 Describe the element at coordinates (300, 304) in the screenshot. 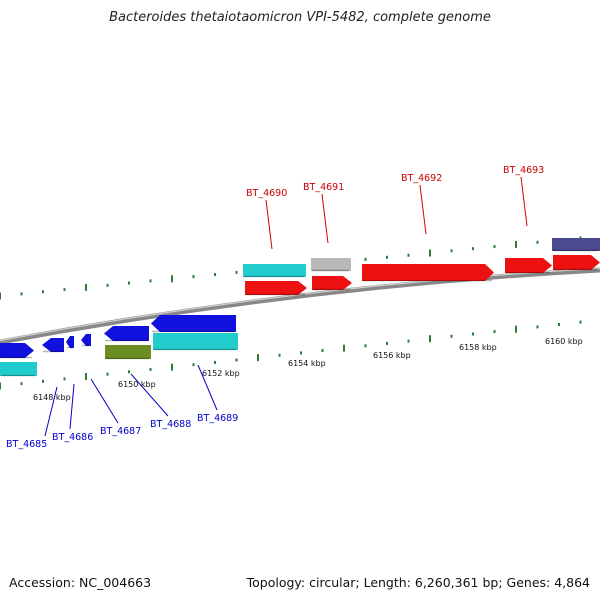

I see `genome-backbone-highlight` at that location.